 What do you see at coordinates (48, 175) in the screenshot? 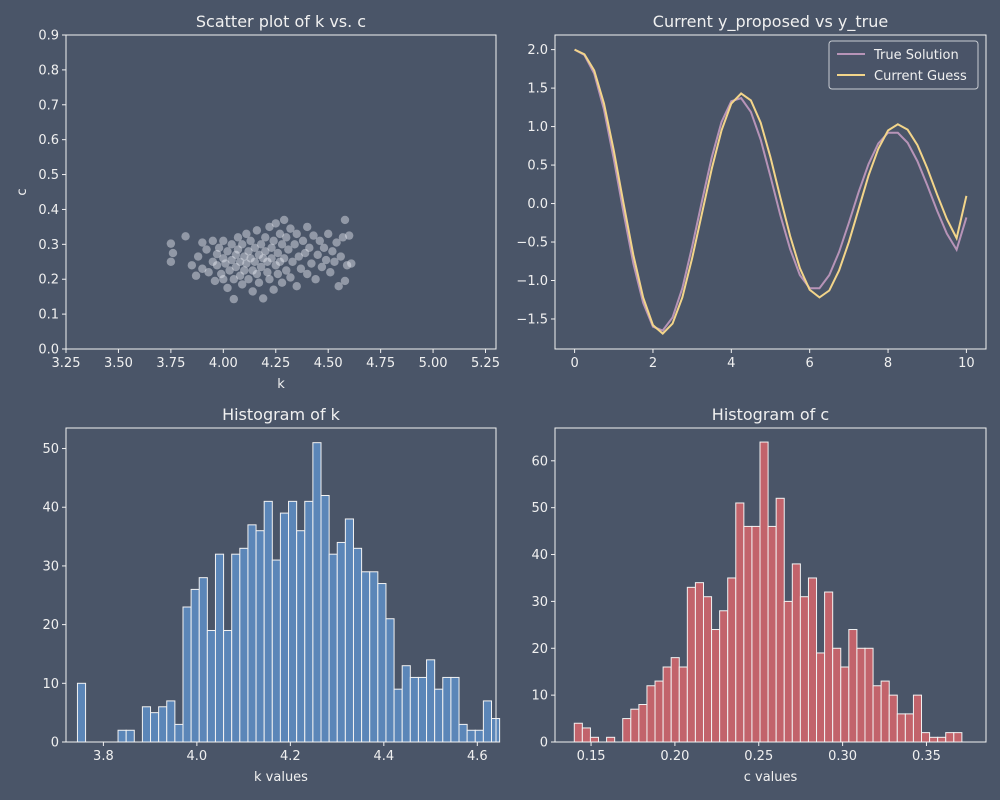
I see `chart1-ytick-label-5: 0.5` at bounding box center [48, 175].